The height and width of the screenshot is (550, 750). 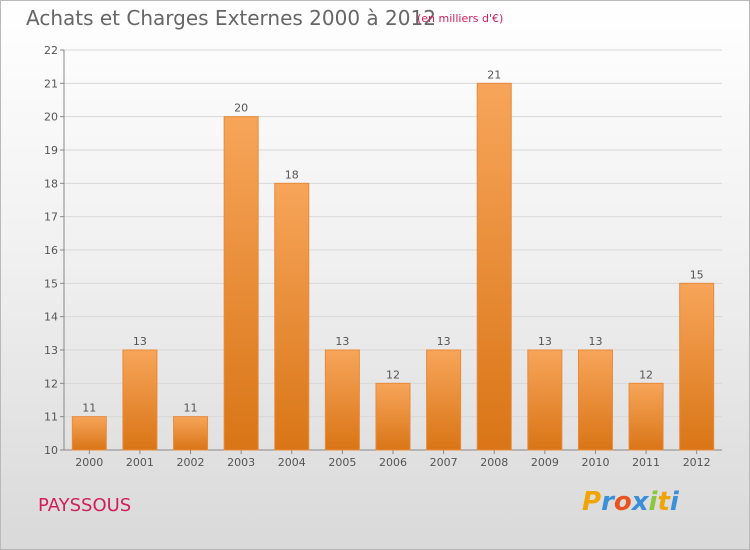 I want to click on data-label-2006: 12, so click(x=393, y=374).